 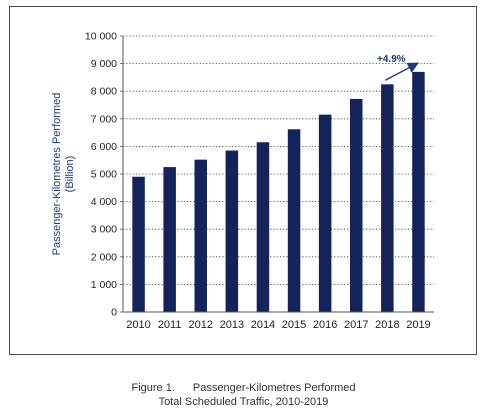 What do you see at coordinates (356, 325) in the screenshot?
I see `x-tick-label: 2017` at bounding box center [356, 325].